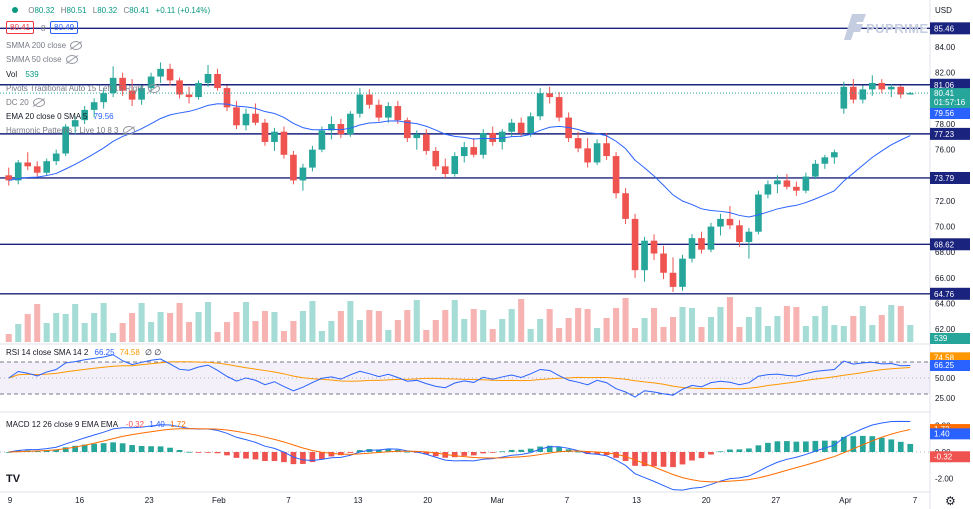  What do you see at coordinates (183, 10) in the screenshot?
I see `change-value: +0.11 (+0.14%)` at bounding box center [183, 10].